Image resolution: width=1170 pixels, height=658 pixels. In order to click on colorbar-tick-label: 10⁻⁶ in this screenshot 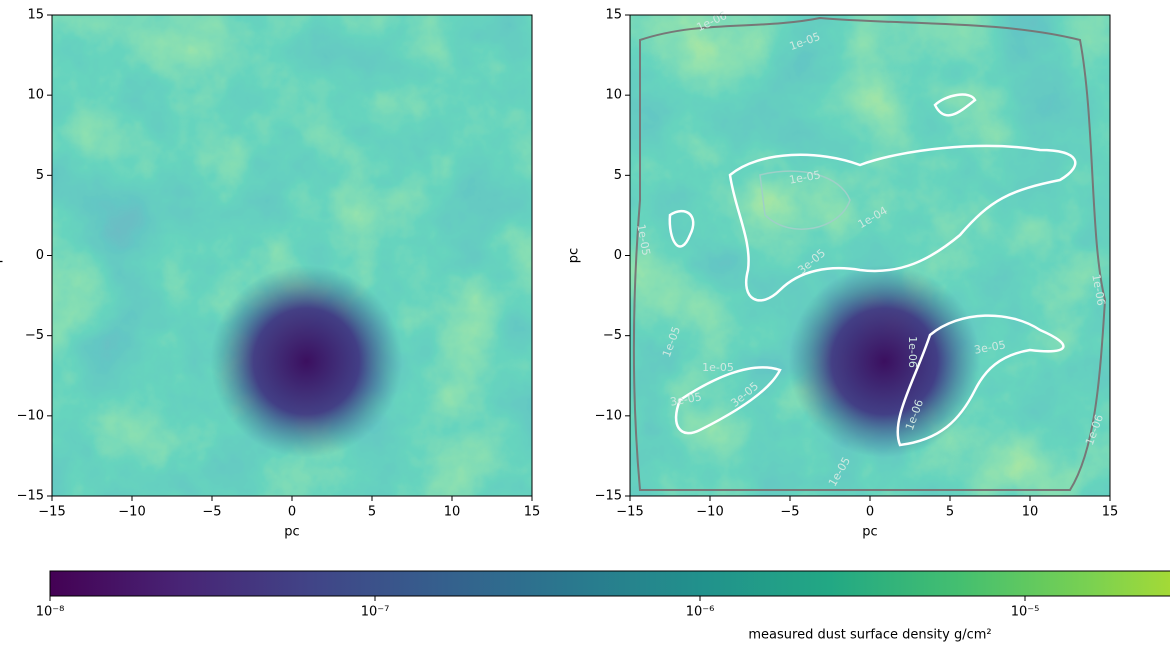, I will do `click(700, 612)`.